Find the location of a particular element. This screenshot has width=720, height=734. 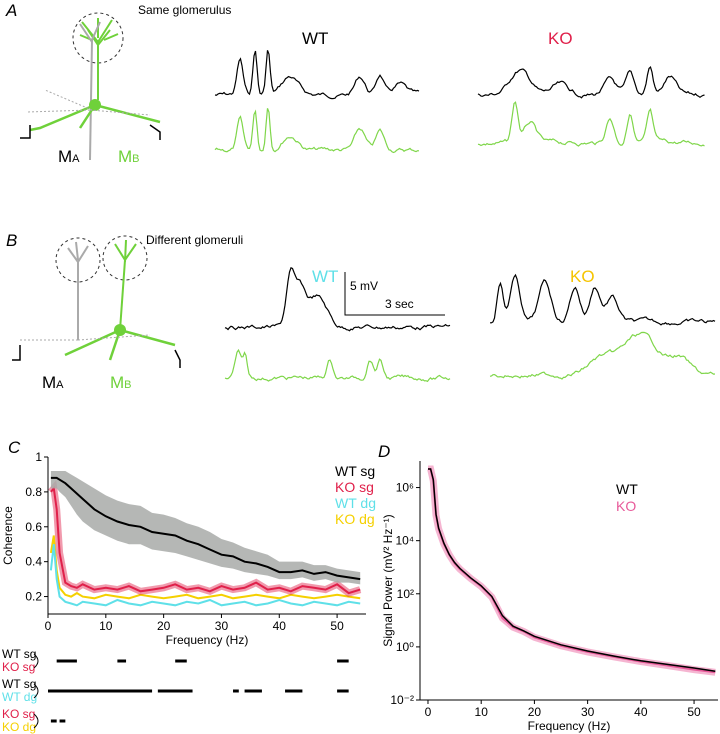

y-tick-label: 0.2 is located at coordinates (33, 597).